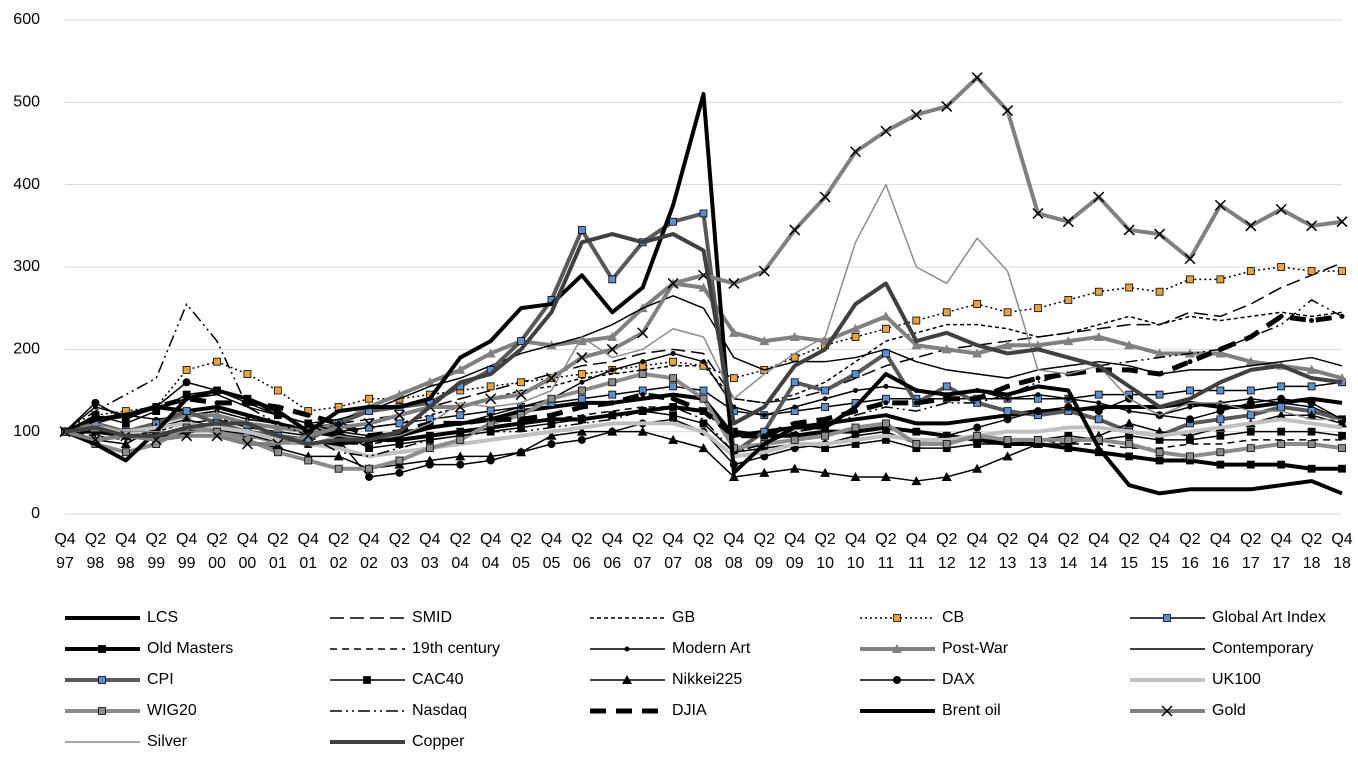  Describe the element at coordinates (733, 551) in the screenshot. I see `x-tick-label: Q4 08` at that location.